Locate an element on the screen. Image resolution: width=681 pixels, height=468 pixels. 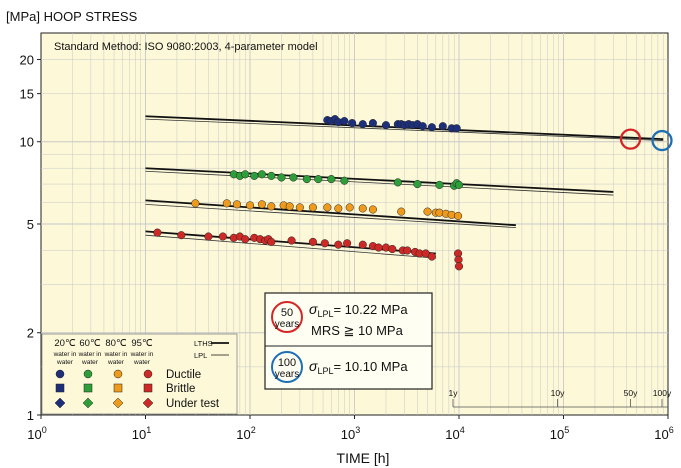
years50-mrs: MRS ≧ 10 MPa is located at coordinates (357, 330).